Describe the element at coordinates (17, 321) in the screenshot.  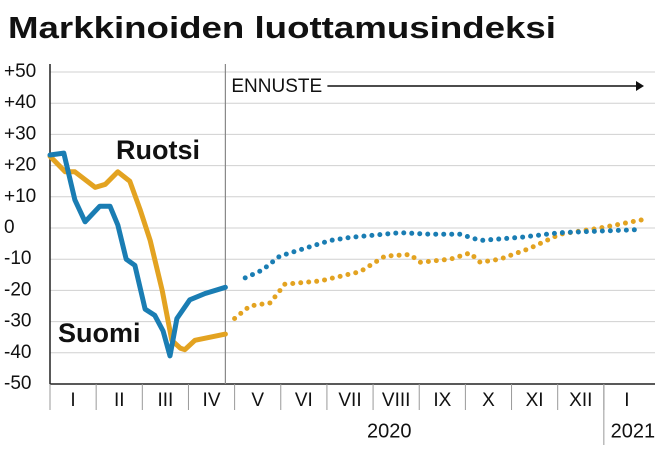
I see `y-tick-label: -30` at that location.